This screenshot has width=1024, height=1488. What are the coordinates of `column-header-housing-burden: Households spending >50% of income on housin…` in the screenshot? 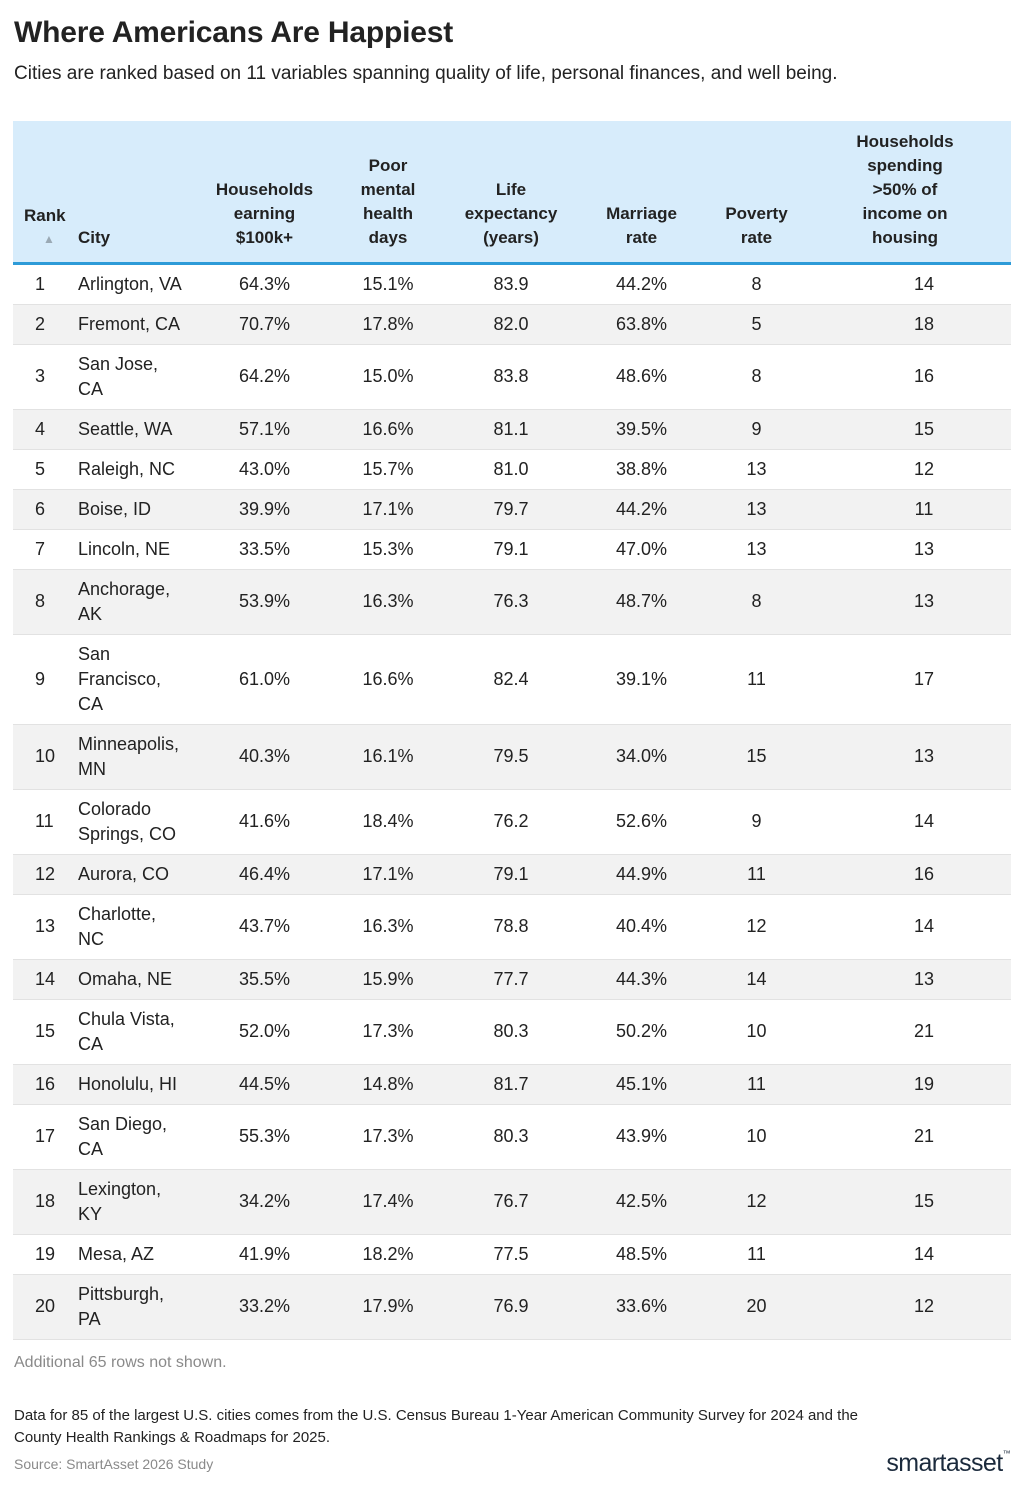 It's located at (905, 193).